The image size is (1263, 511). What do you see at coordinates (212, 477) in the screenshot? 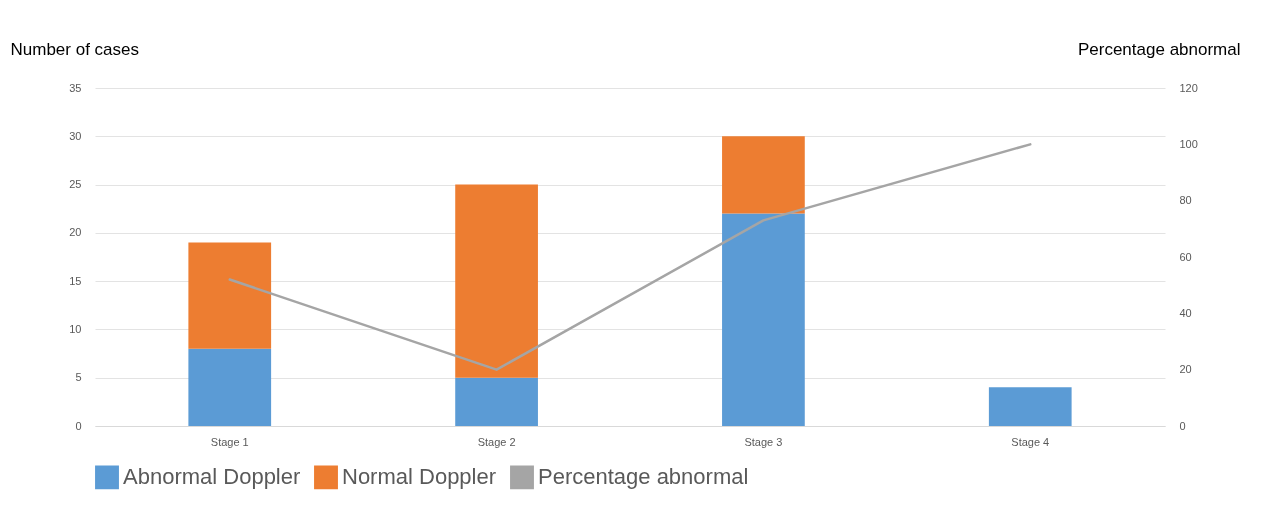
I see `legend-label: Abnormal Doppler` at bounding box center [212, 477].